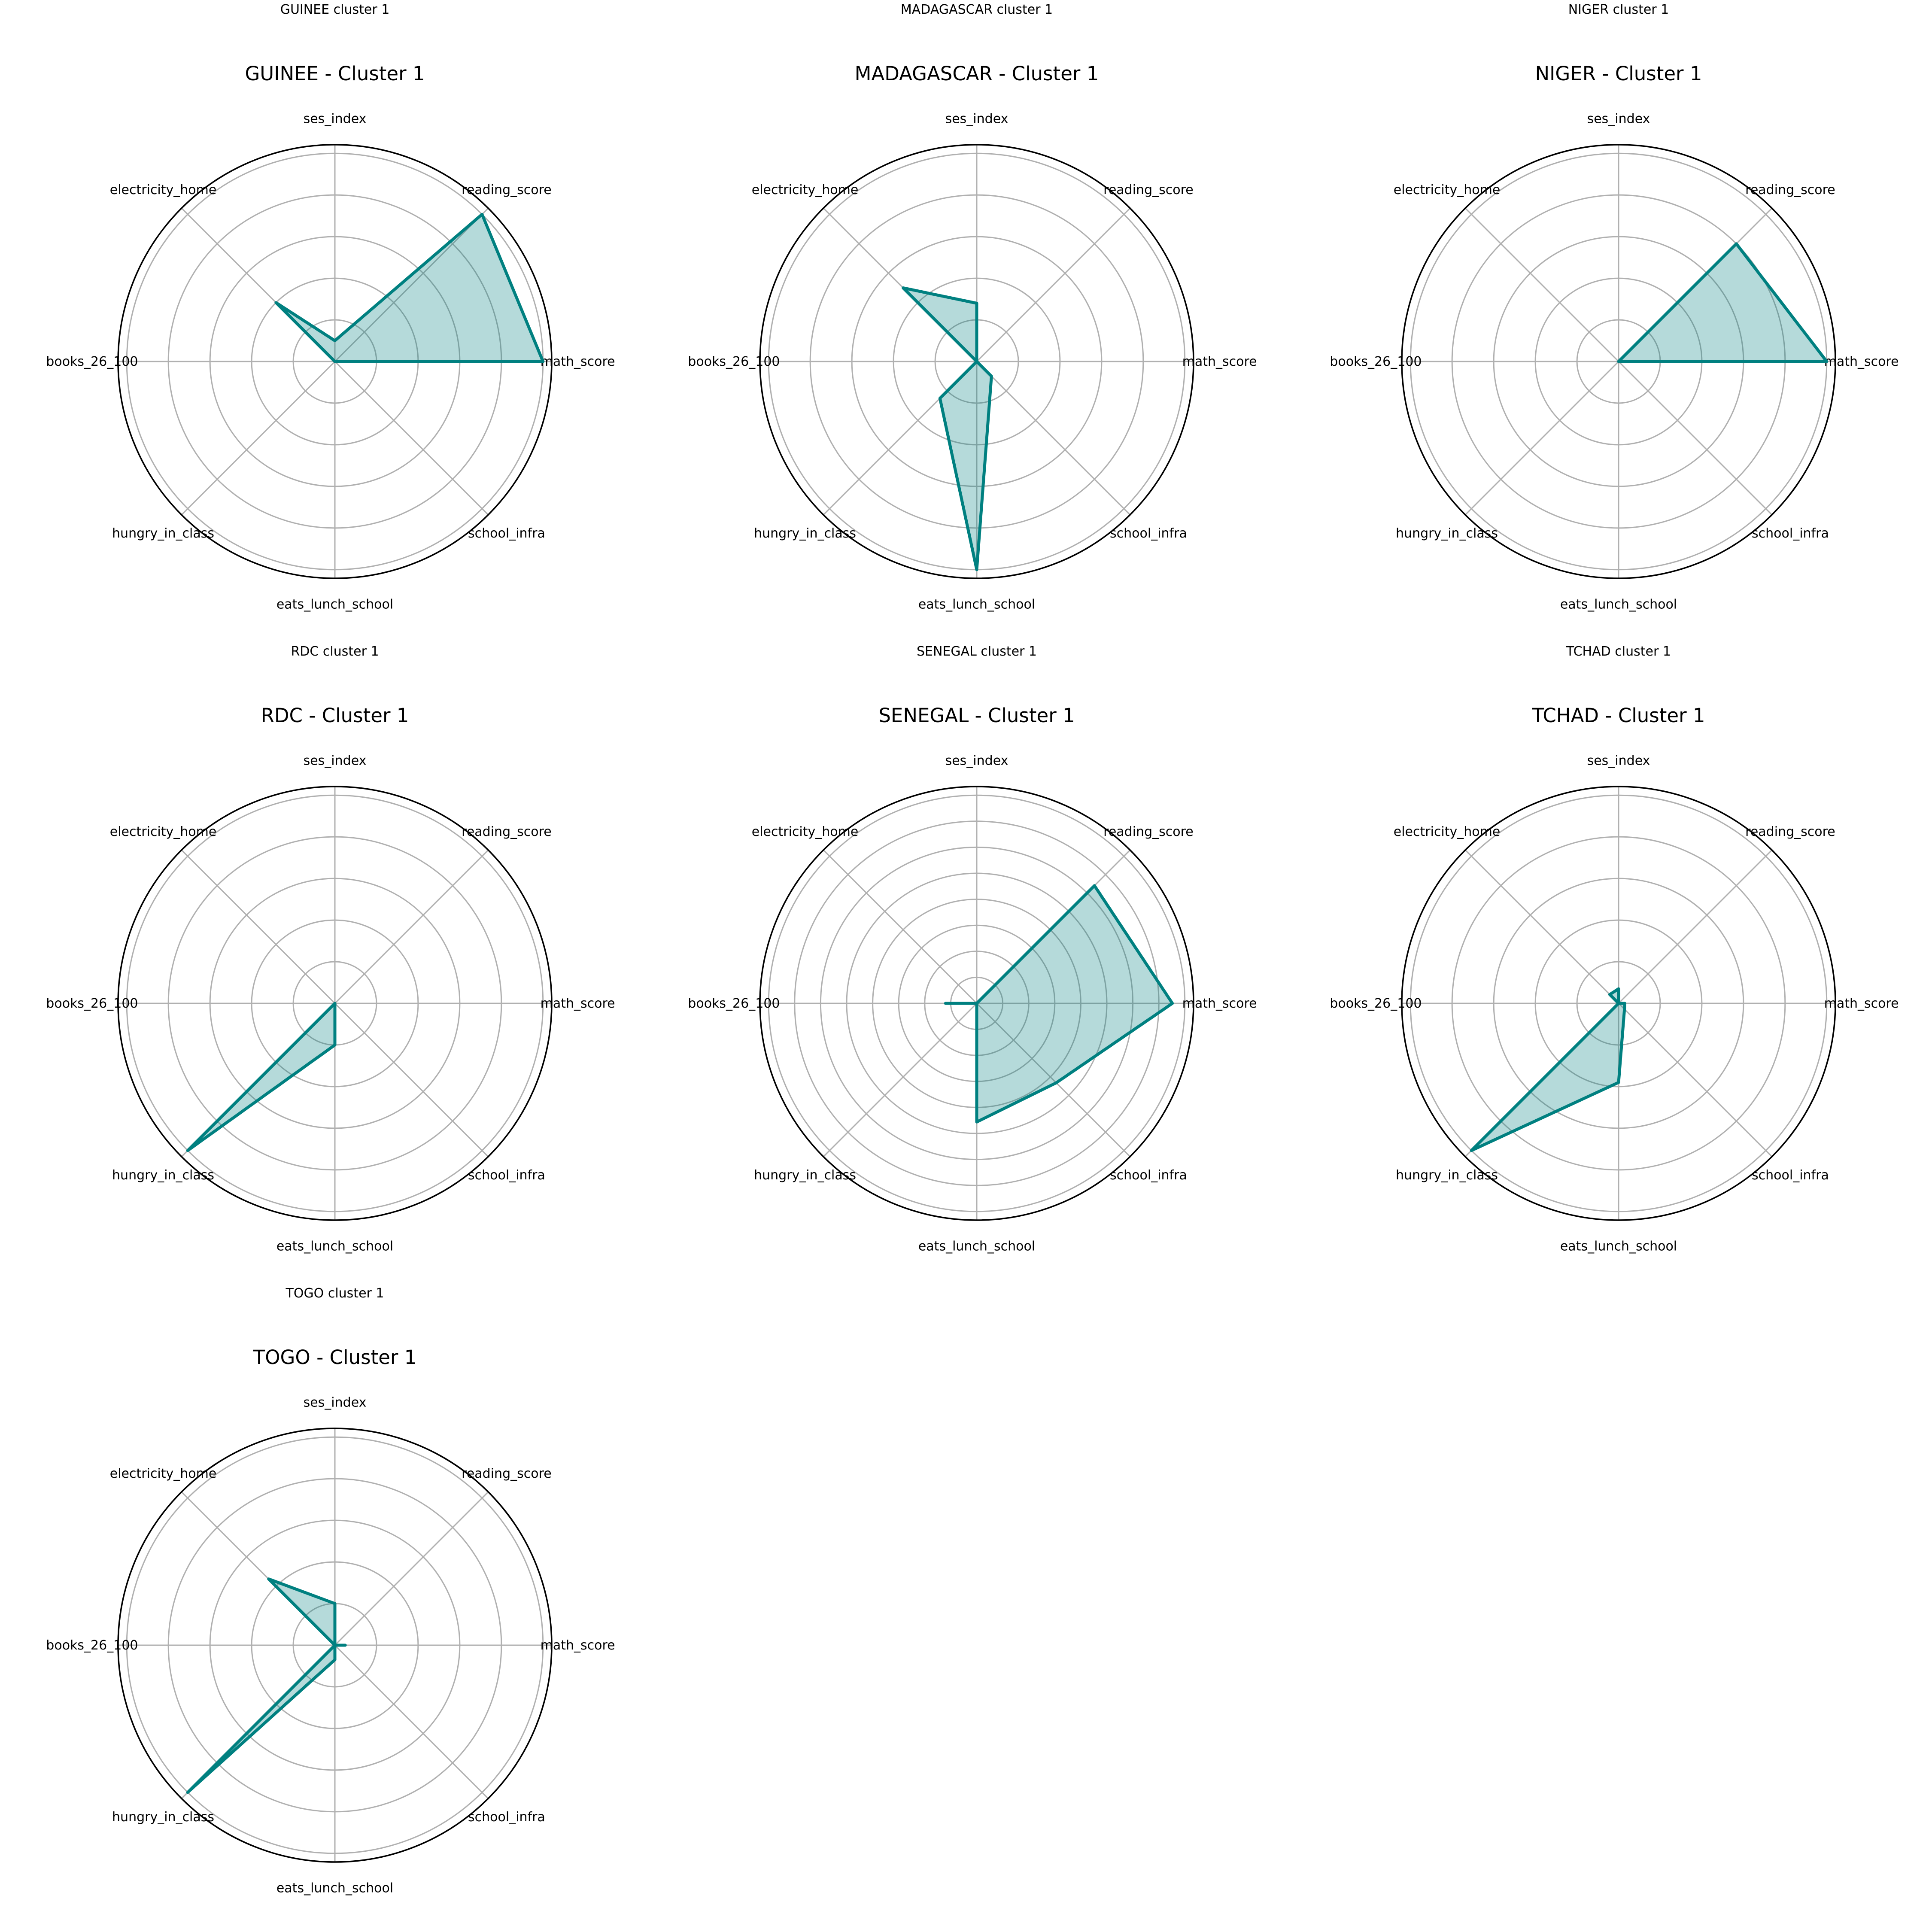  What do you see at coordinates (335, 1294) in the screenshot?
I see `panel-suptitle: TOGO cluster 1` at bounding box center [335, 1294].